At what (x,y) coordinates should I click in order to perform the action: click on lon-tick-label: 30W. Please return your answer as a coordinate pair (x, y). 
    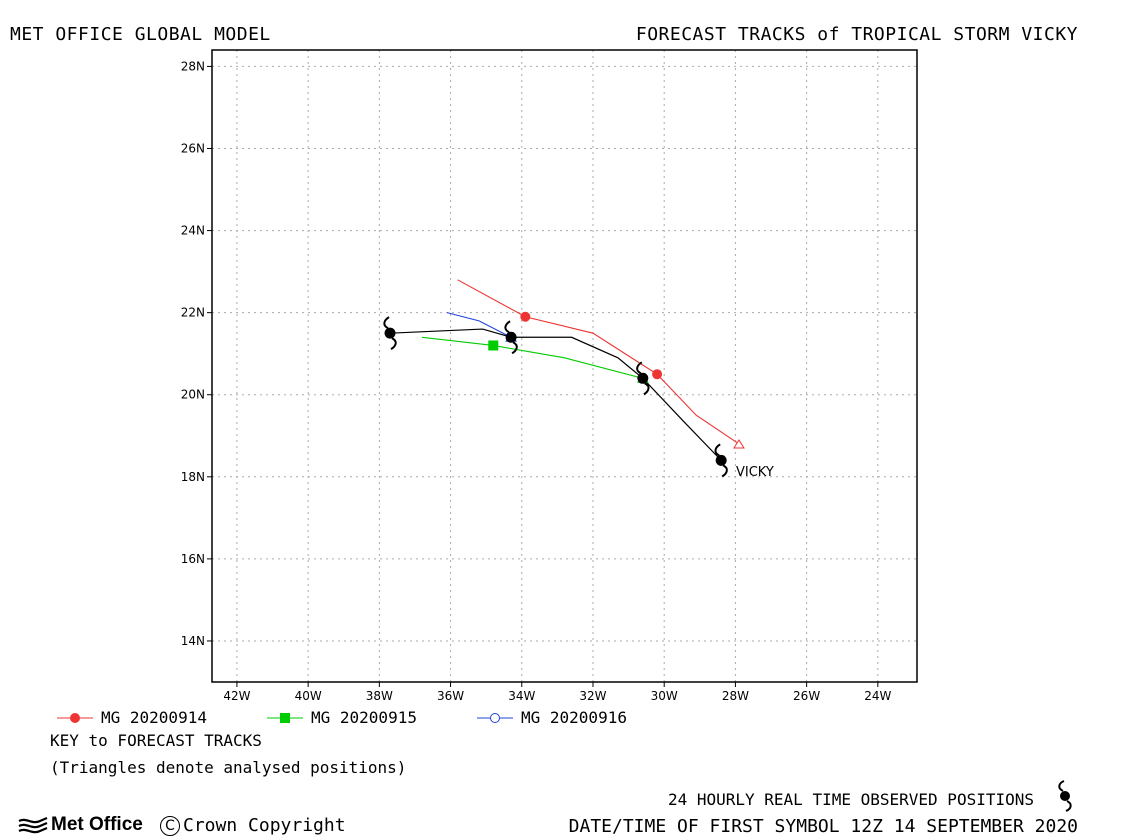
    Looking at the image, I should click on (664, 696).